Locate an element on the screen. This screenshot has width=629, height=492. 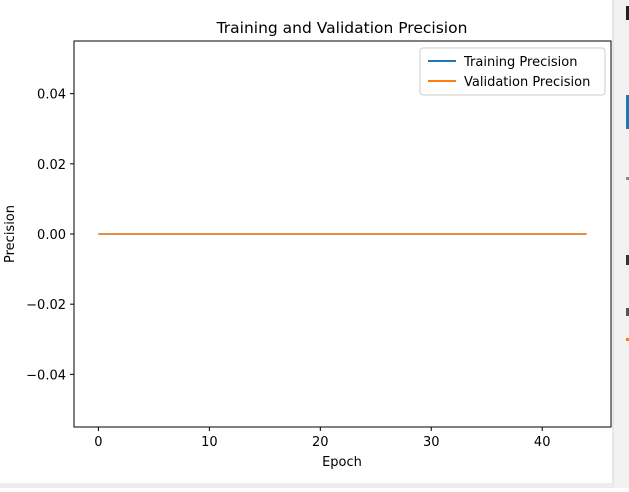
y-axis-label: Precision is located at coordinates (10, 234).